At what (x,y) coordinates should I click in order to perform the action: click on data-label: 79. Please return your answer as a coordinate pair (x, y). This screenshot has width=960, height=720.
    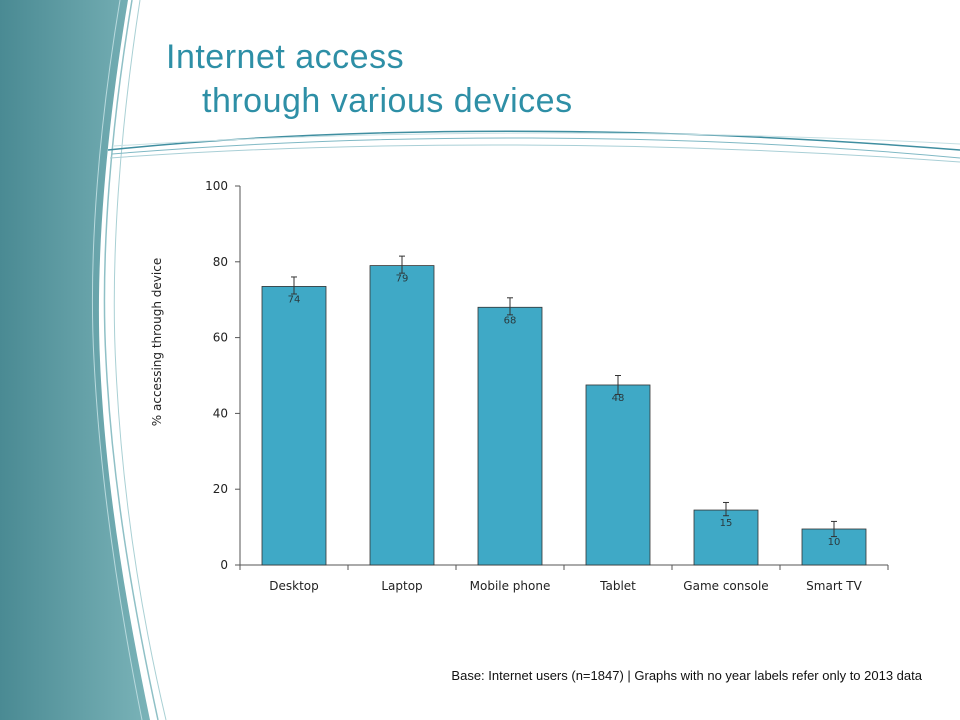
    Looking at the image, I should click on (402, 279).